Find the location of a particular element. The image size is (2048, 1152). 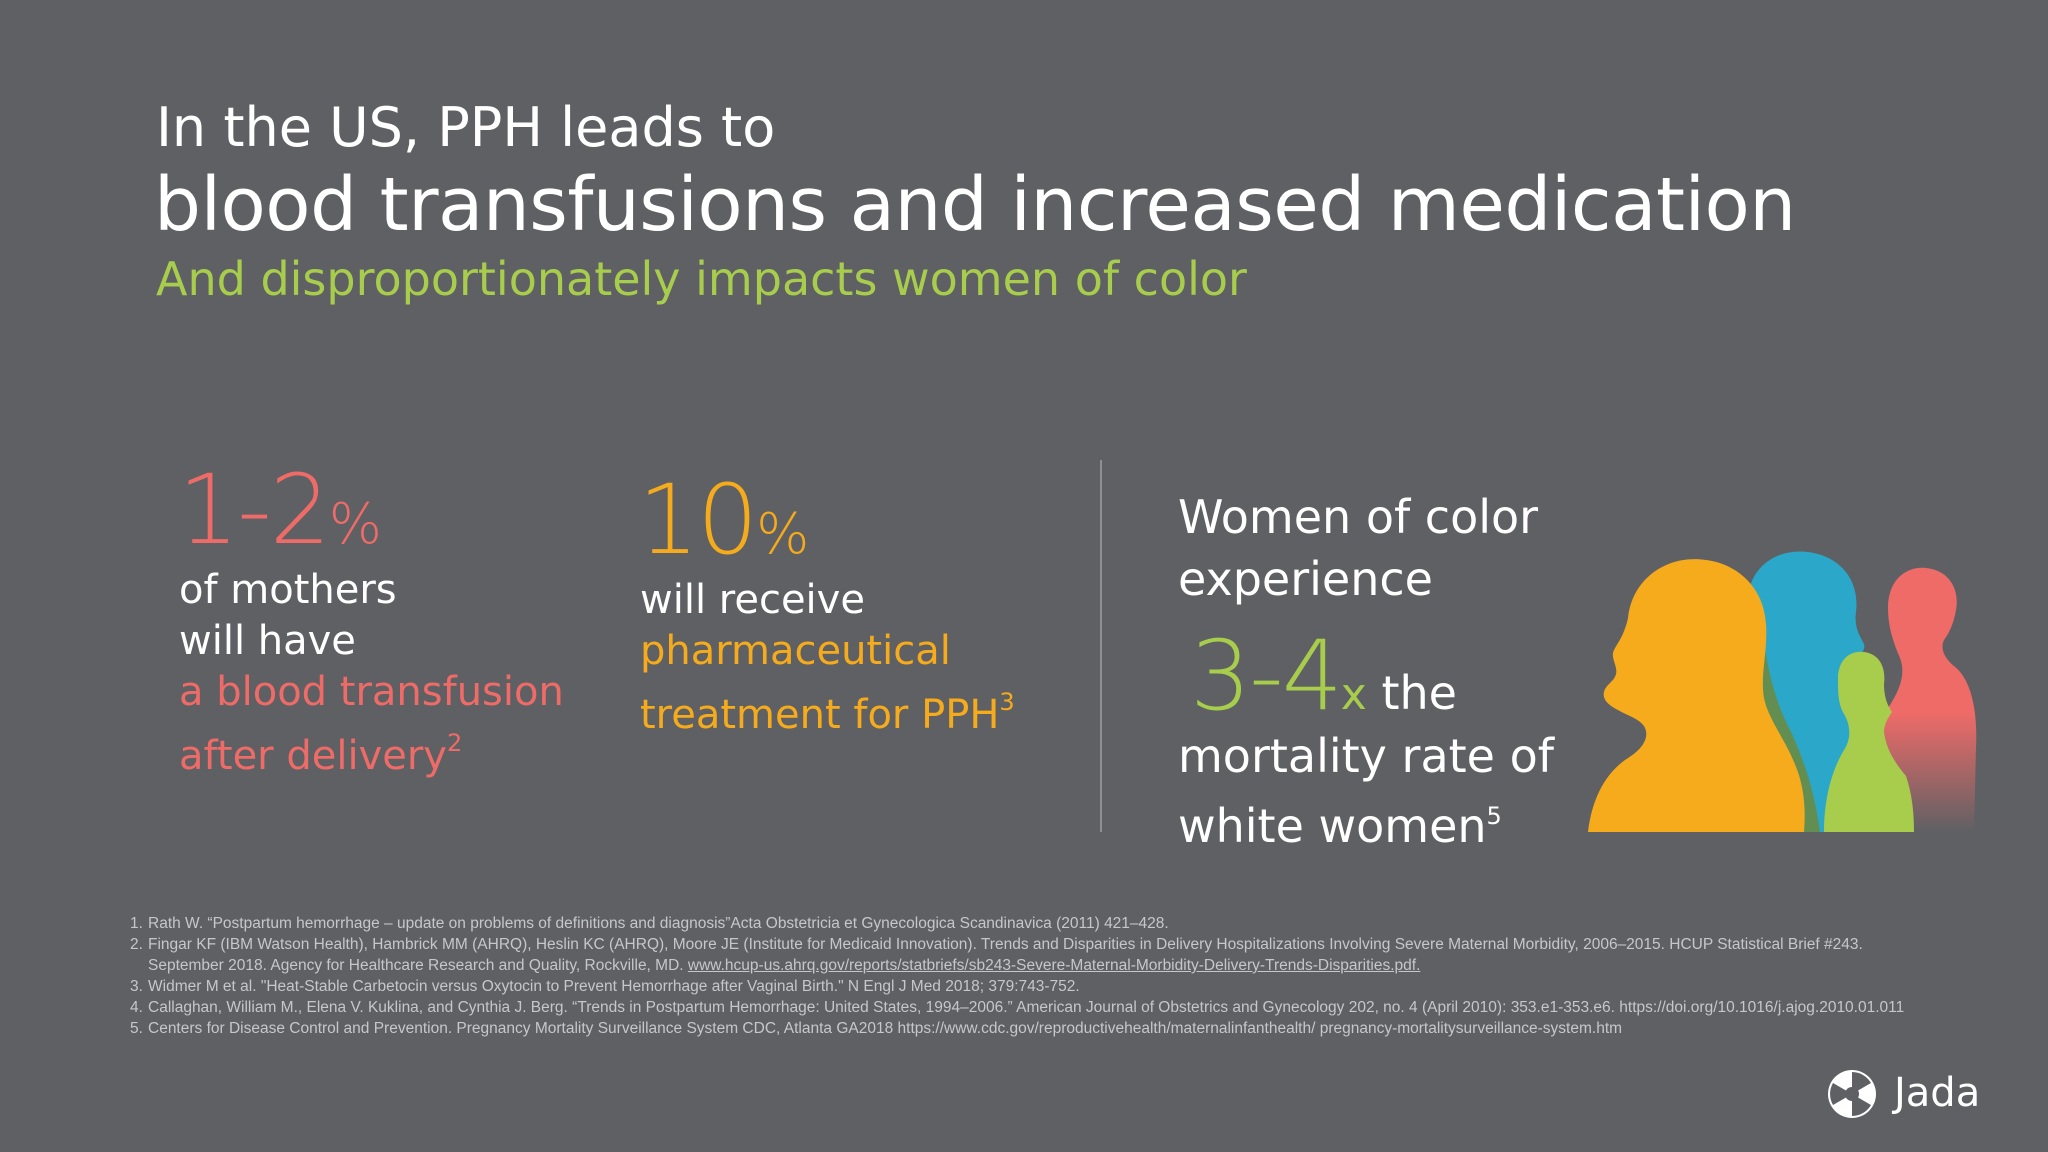

women-silhouettes-illustration is located at coordinates (1782, 691).